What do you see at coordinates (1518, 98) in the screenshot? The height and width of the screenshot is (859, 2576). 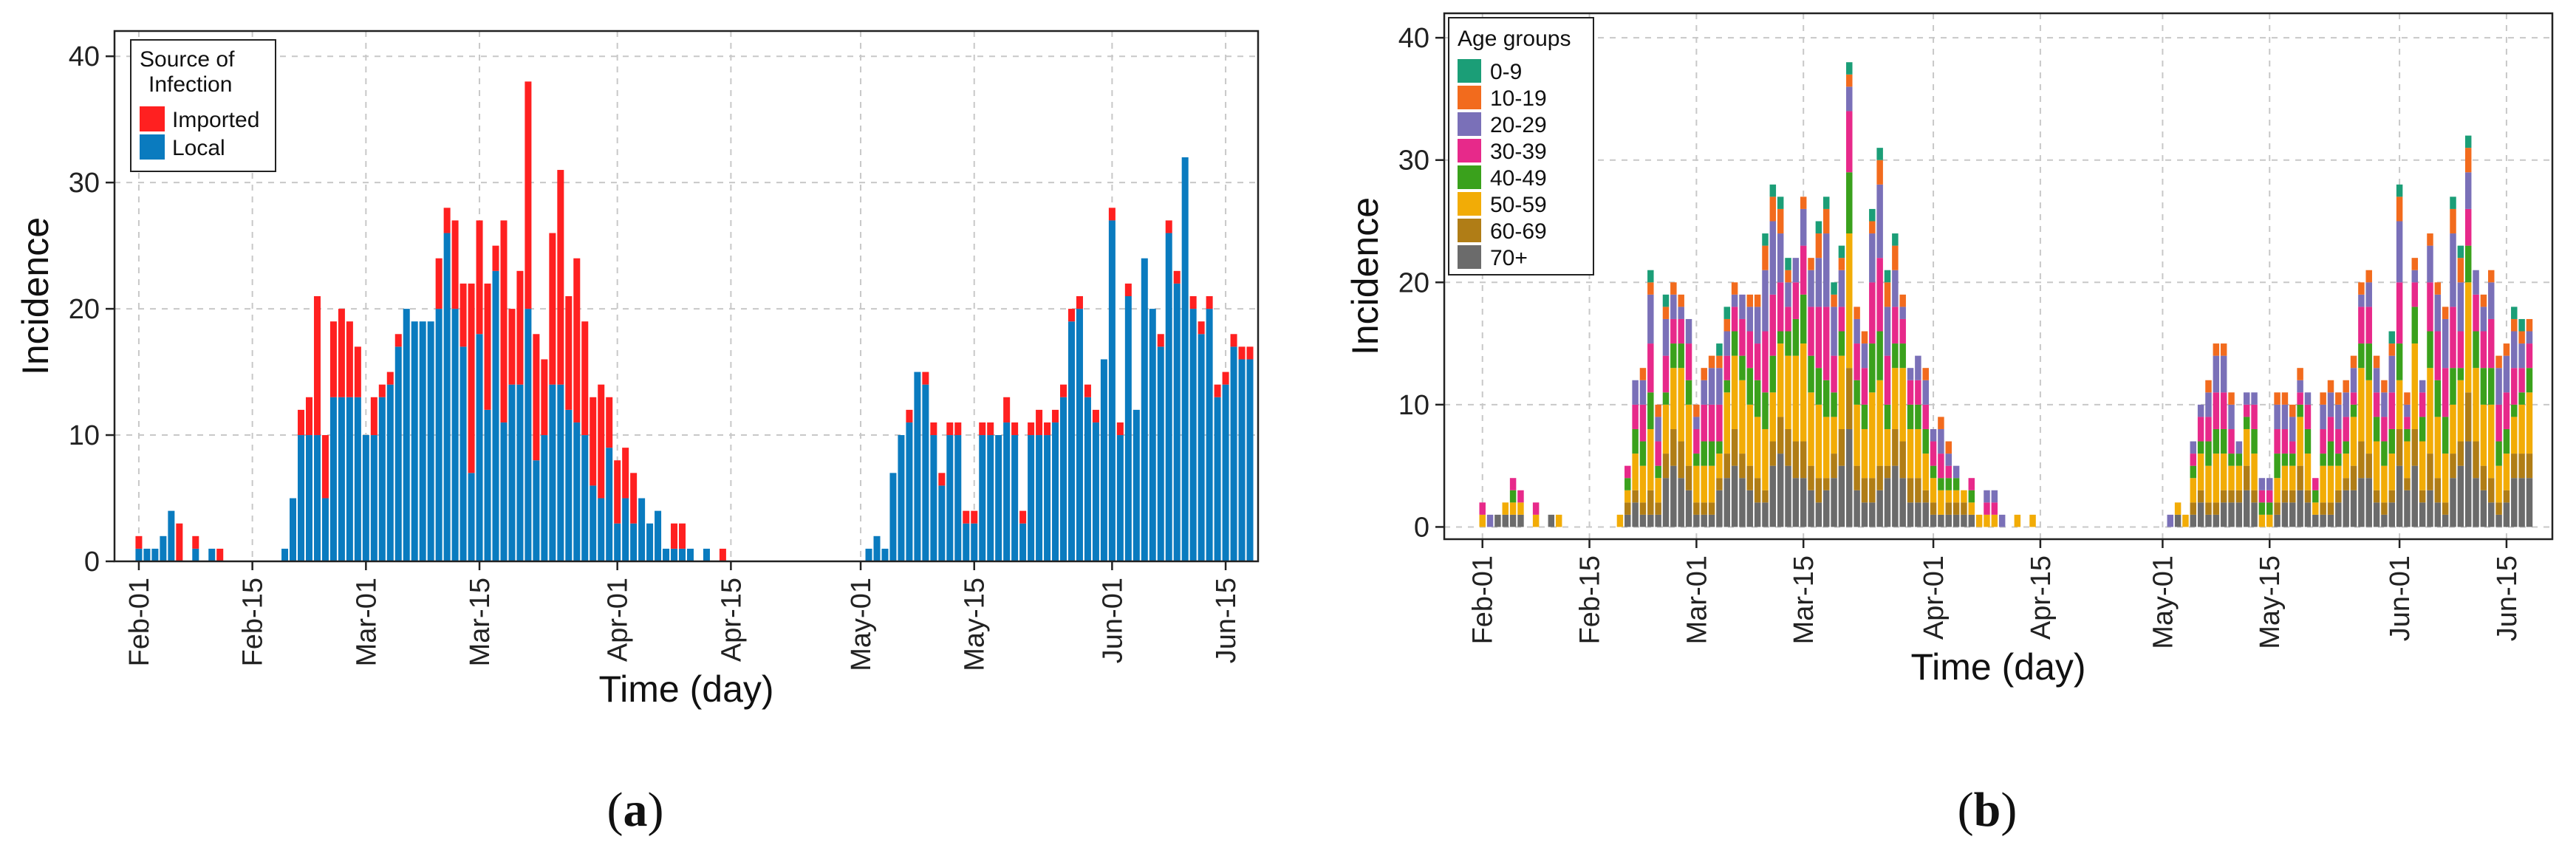 I see `legend-label-10-19: 10-19` at bounding box center [1518, 98].